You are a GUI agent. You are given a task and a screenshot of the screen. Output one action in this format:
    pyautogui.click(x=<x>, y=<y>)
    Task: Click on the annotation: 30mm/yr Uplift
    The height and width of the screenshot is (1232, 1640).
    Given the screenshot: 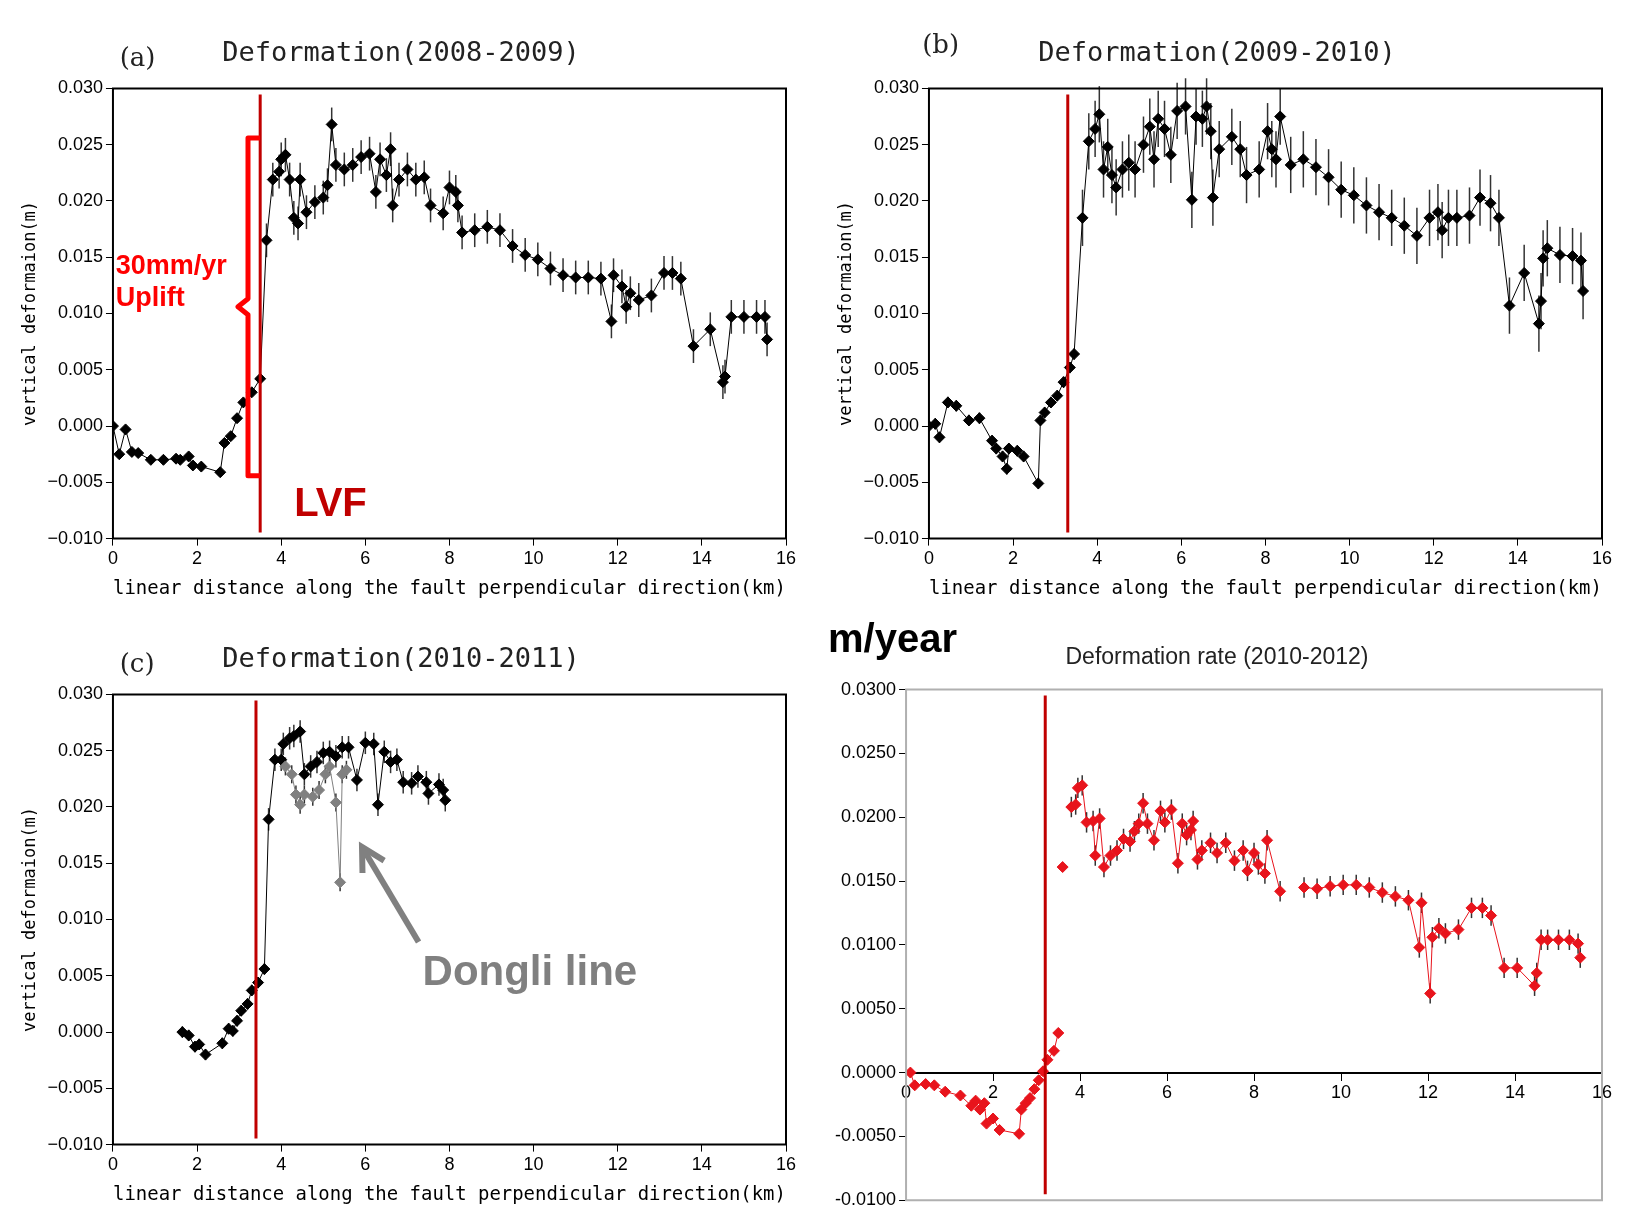 What is the action you would take?
    pyautogui.click(x=171, y=281)
    